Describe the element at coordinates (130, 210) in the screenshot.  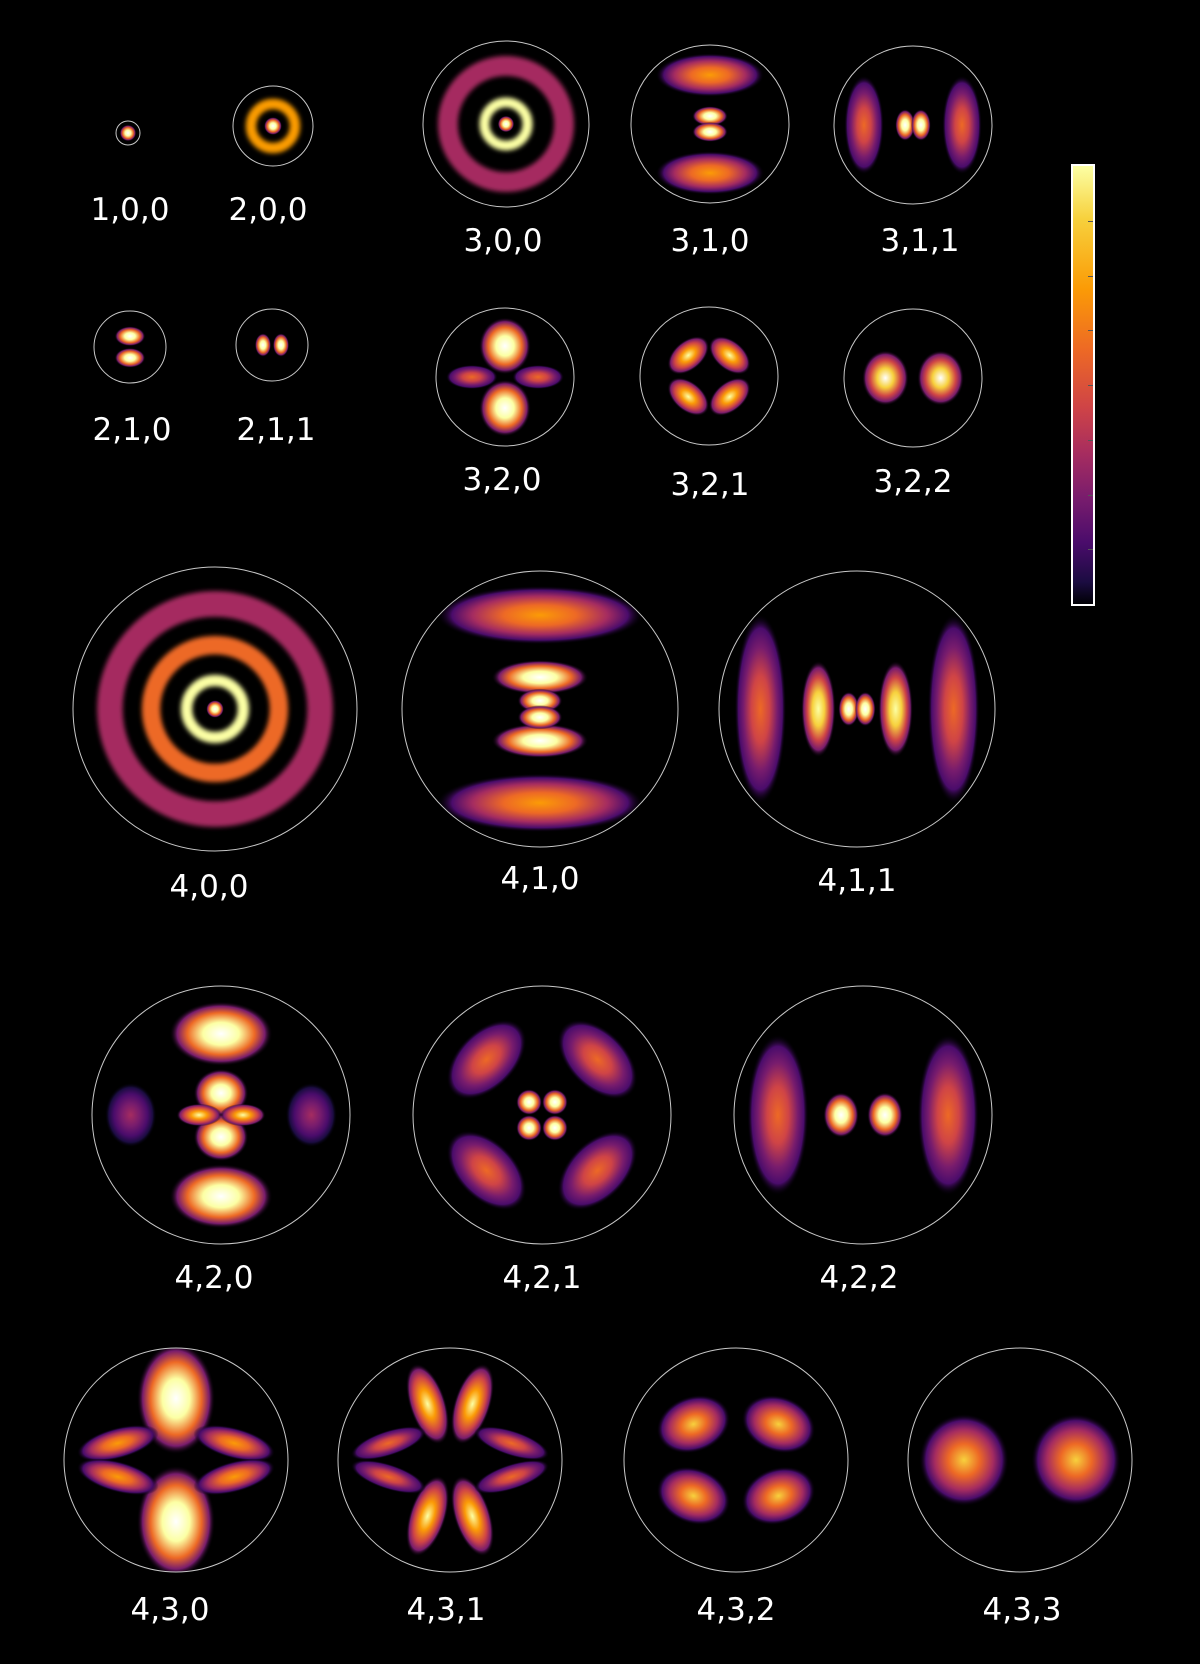
I see `orbital-label: 1,0,0` at that location.